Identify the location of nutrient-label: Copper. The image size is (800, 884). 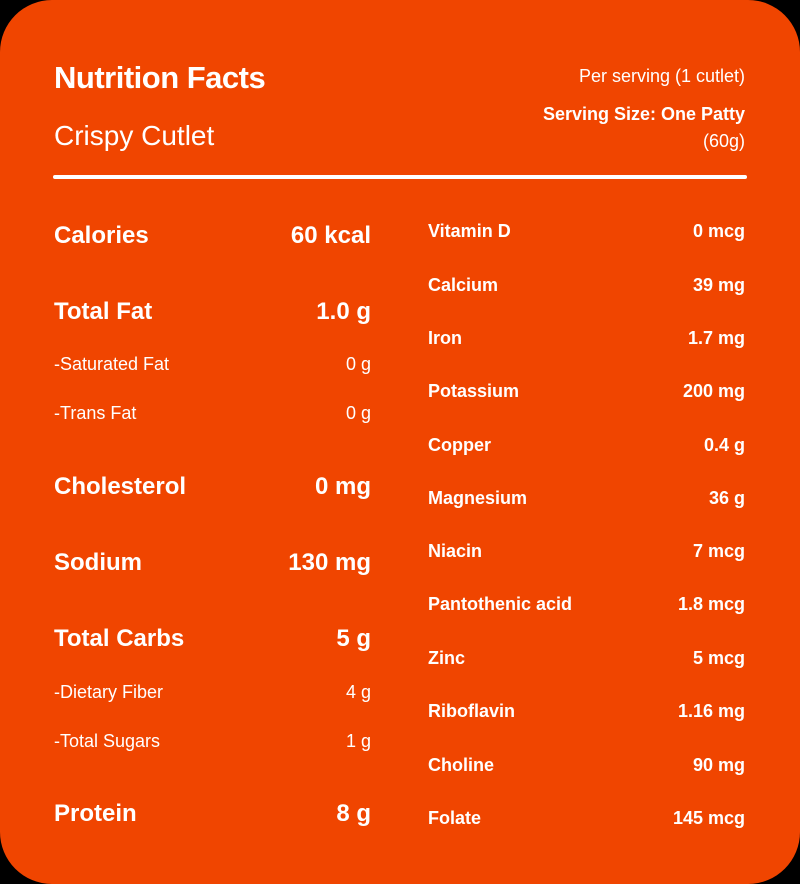
(459, 445).